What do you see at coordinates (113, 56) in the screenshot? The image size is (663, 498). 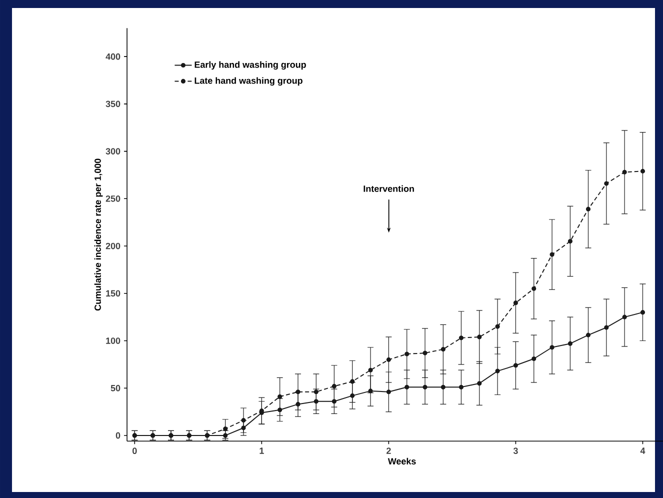 I see `y-tick-label: 400` at bounding box center [113, 56].